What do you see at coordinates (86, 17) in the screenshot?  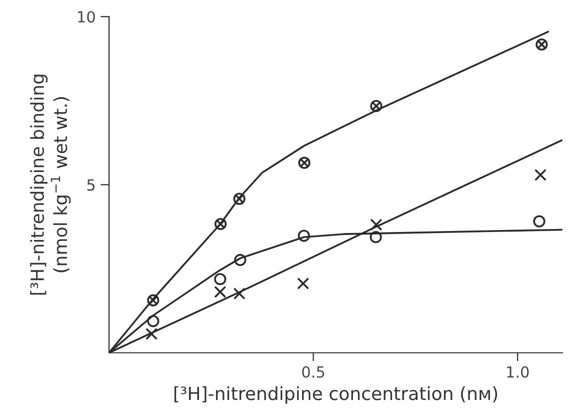 I see `y-tick-label: 10` at bounding box center [86, 17].